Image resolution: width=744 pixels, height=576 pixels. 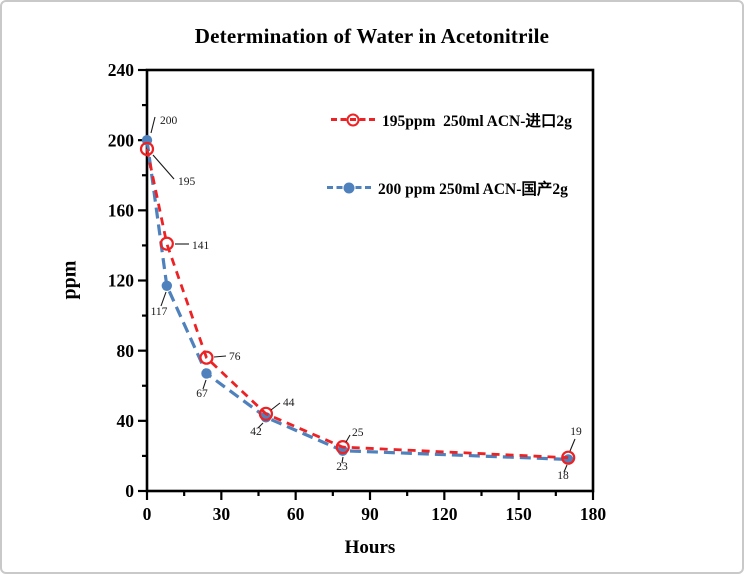 I want to click on legend-item-domestic: 200 ppm 250ml ACN-国产2g, so click(x=447, y=188).